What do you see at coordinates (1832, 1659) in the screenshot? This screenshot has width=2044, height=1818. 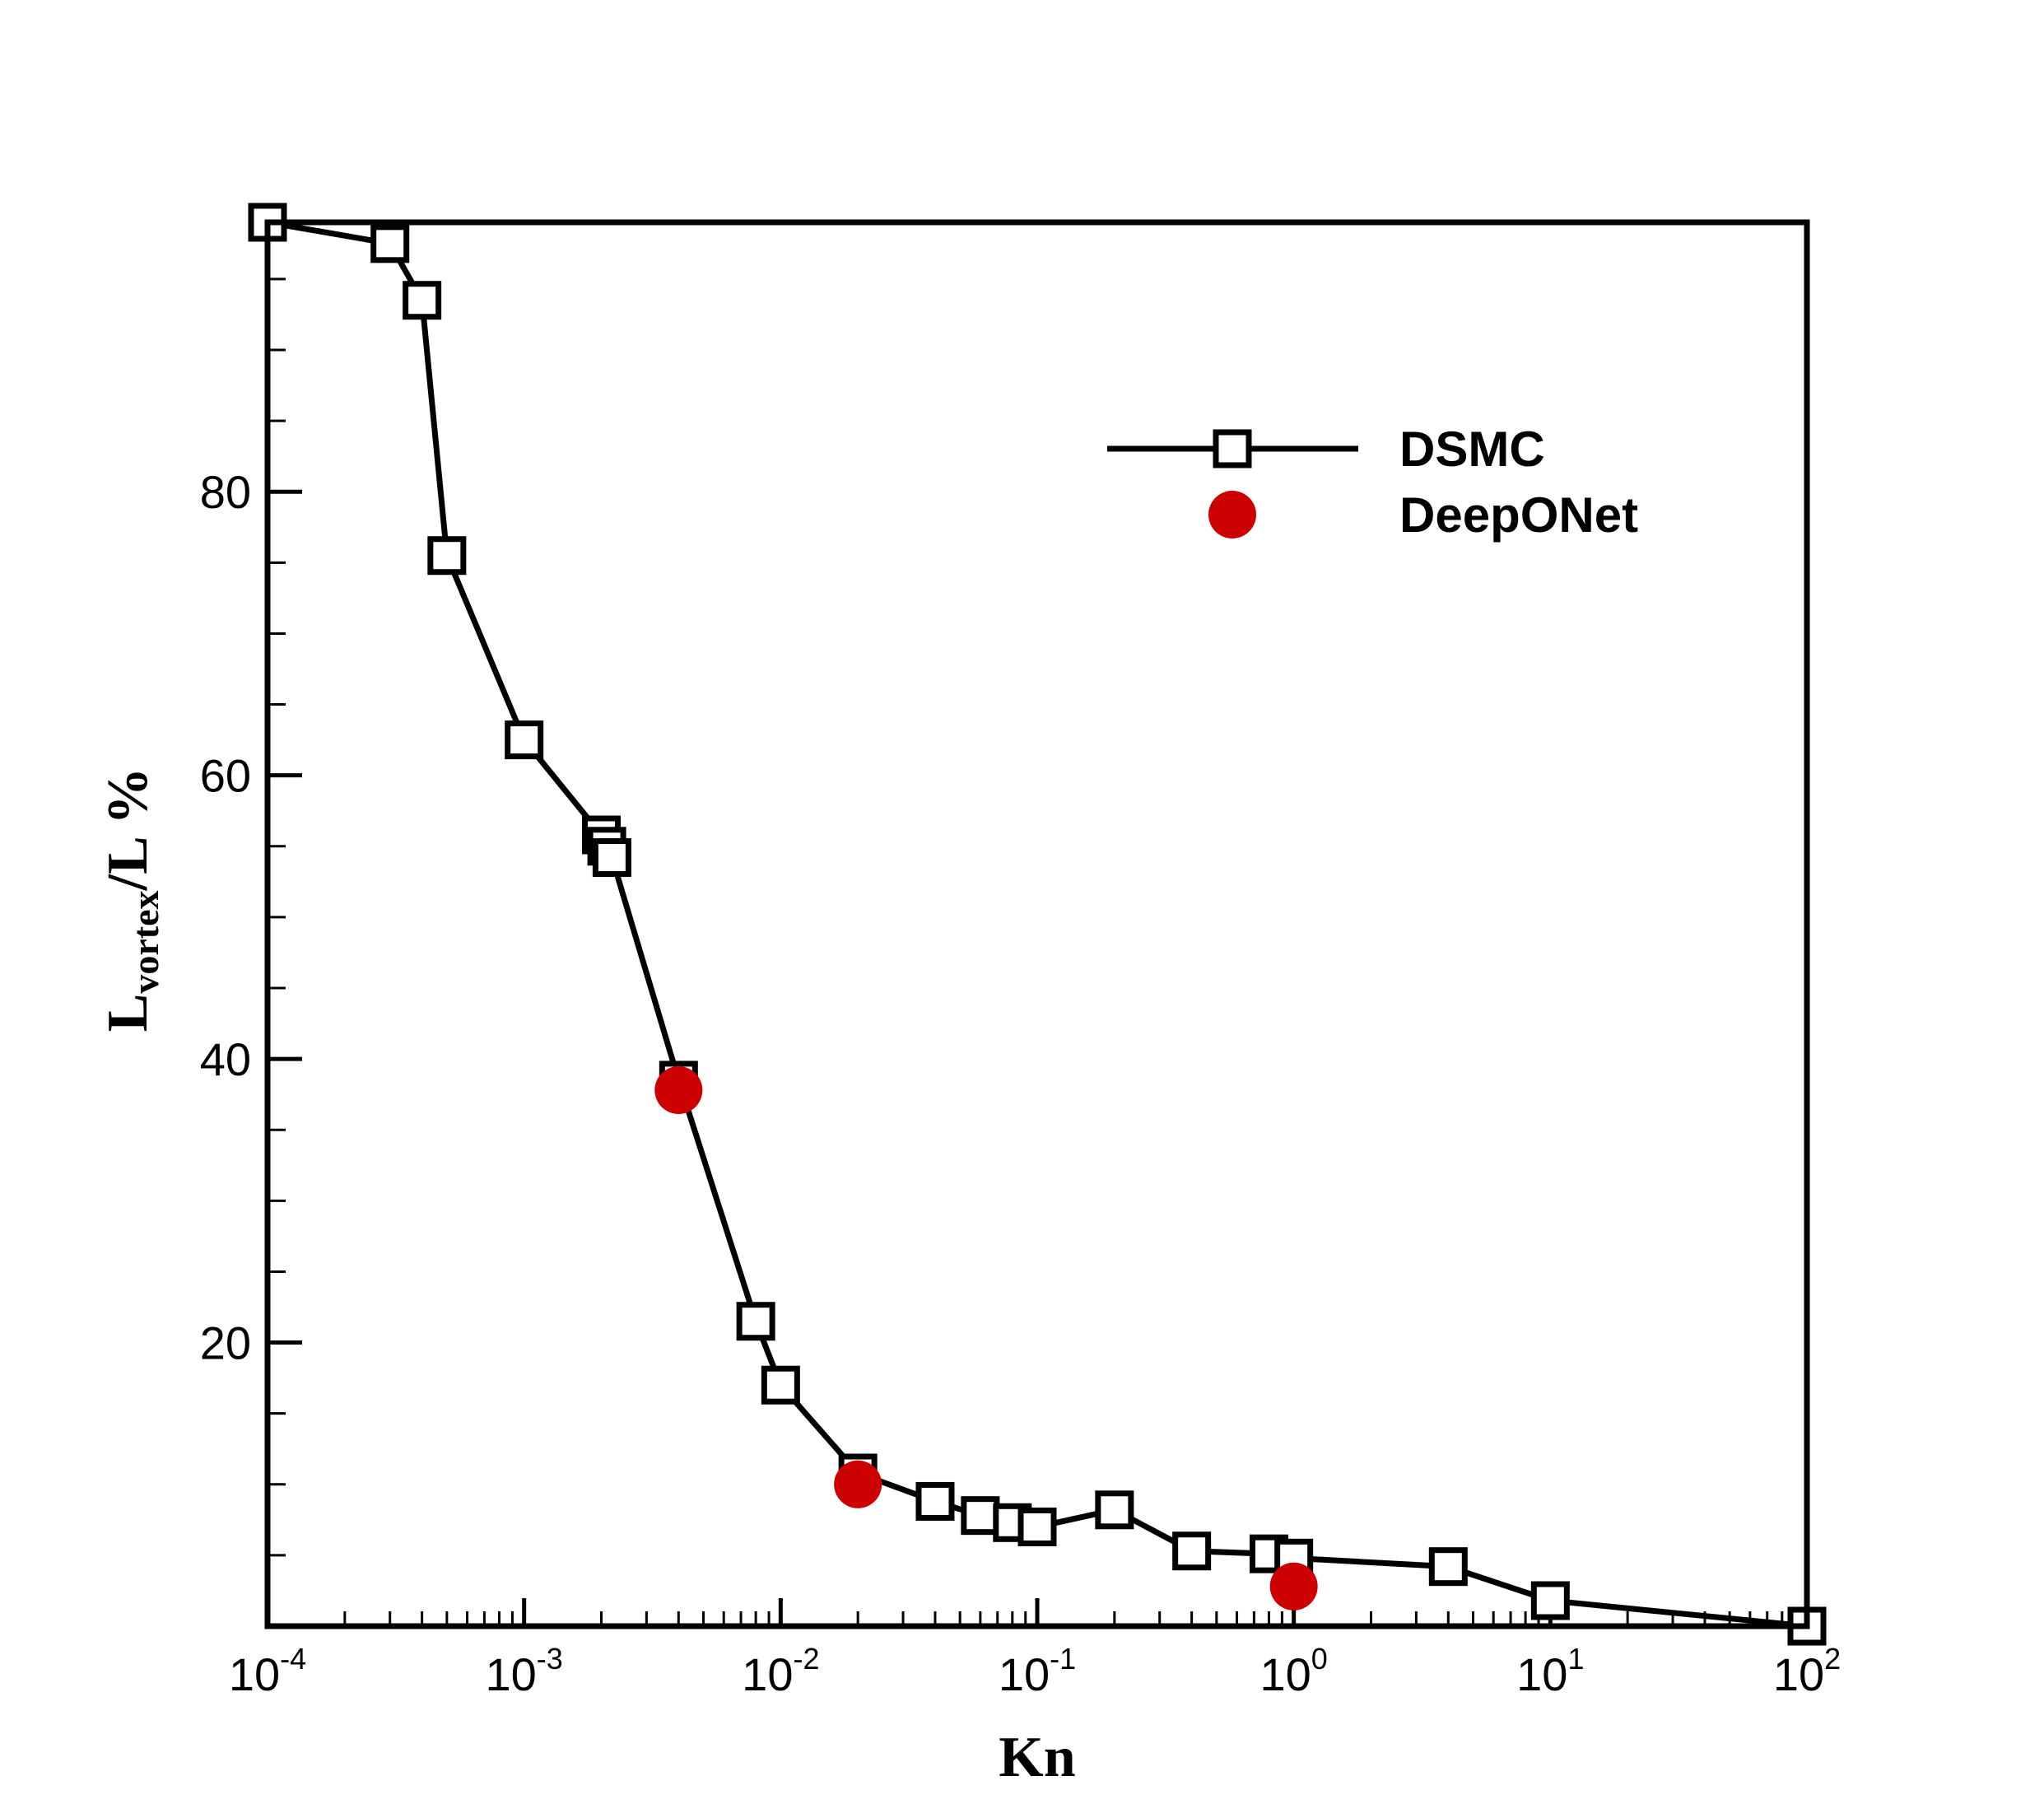 I see `x-tick-label-exp: 2` at bounding box center [1832, 1659].